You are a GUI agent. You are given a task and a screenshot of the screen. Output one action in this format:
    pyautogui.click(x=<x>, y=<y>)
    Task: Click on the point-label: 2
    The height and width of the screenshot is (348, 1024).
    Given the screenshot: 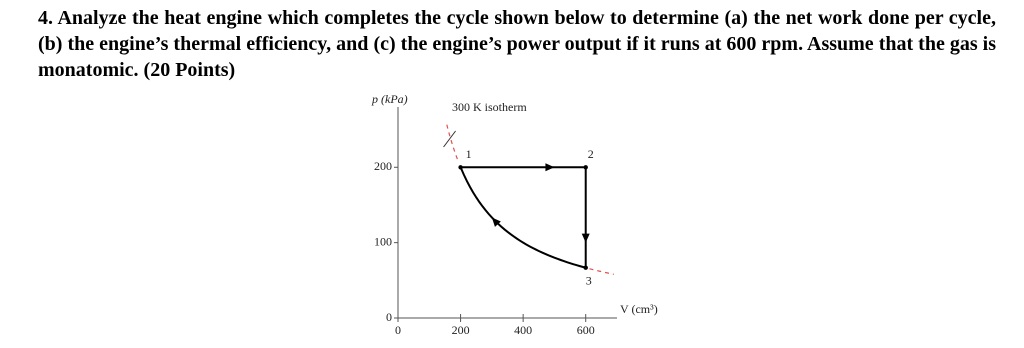 What is the action you would take?
    pyautogui.click(x=591, y=154)
    